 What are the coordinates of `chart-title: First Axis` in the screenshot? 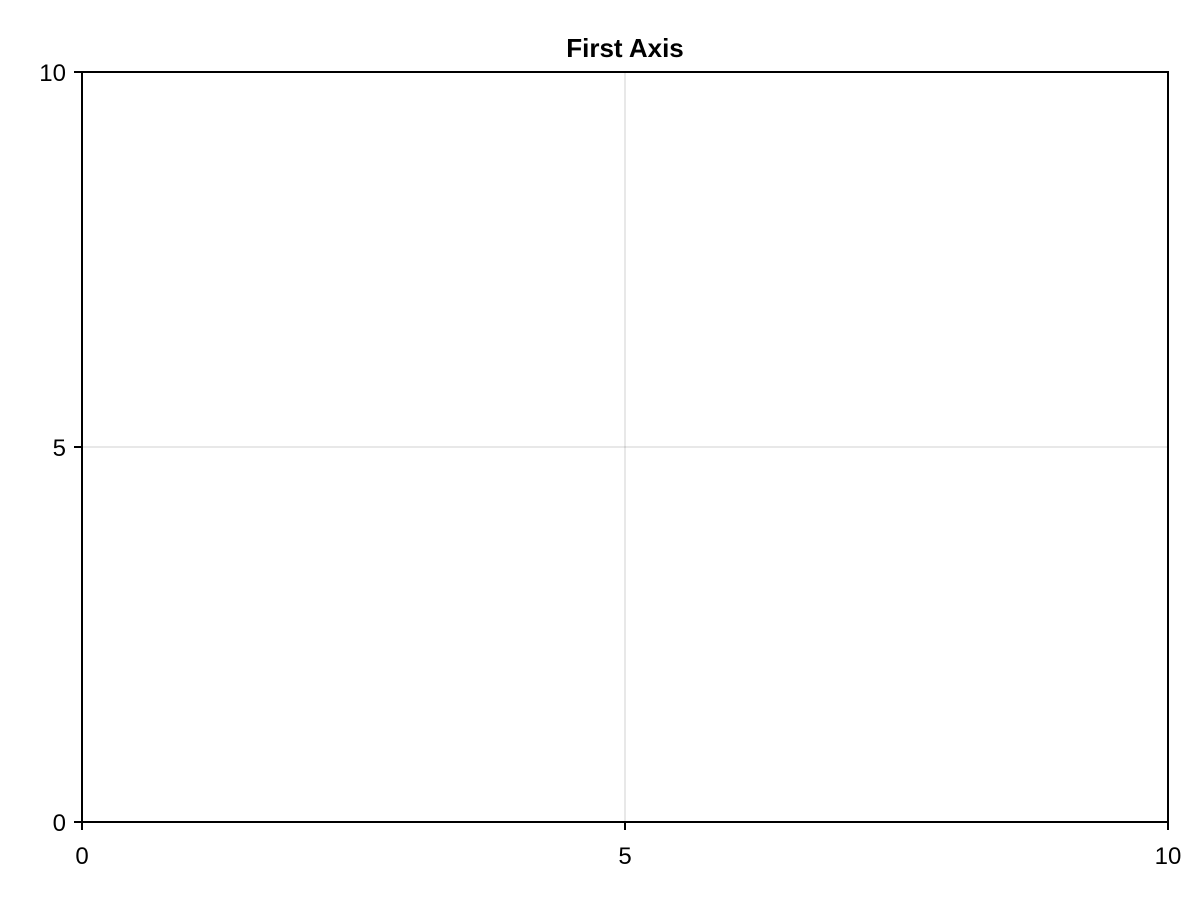 It's located at (625, 48).